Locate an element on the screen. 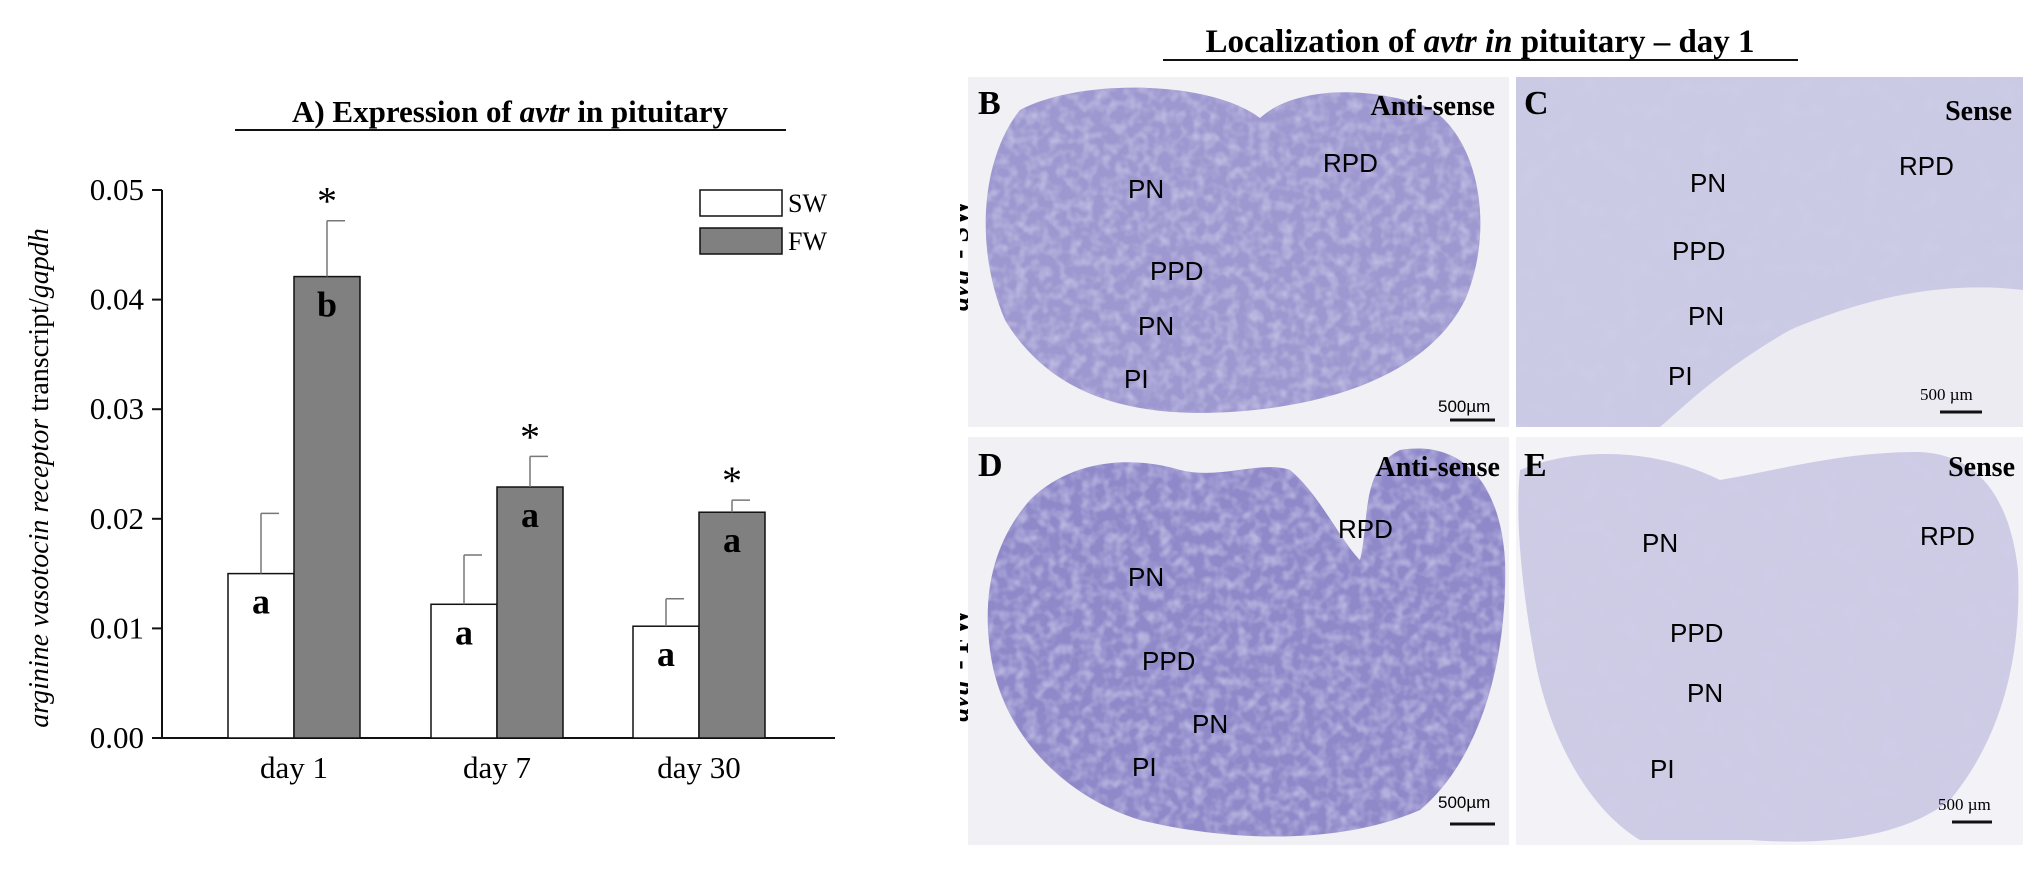 This screenshot has width=2031, height=870. panel-b-probe-label: Anti-sense is located at coordinates (1433, 106).